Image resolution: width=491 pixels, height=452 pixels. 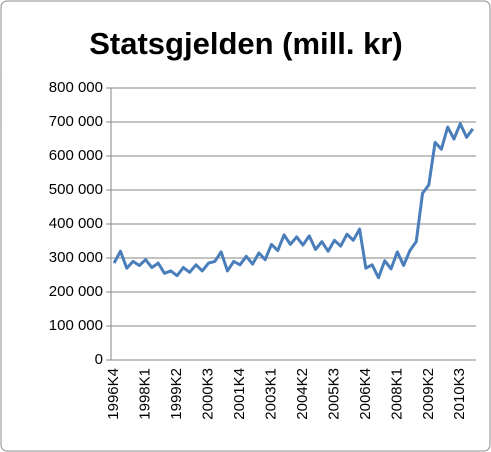 What do you see at coordinates (459, 394) in the screenshot?
I see `x-tick-label: 2010K3` at bounding box center [459, 394].